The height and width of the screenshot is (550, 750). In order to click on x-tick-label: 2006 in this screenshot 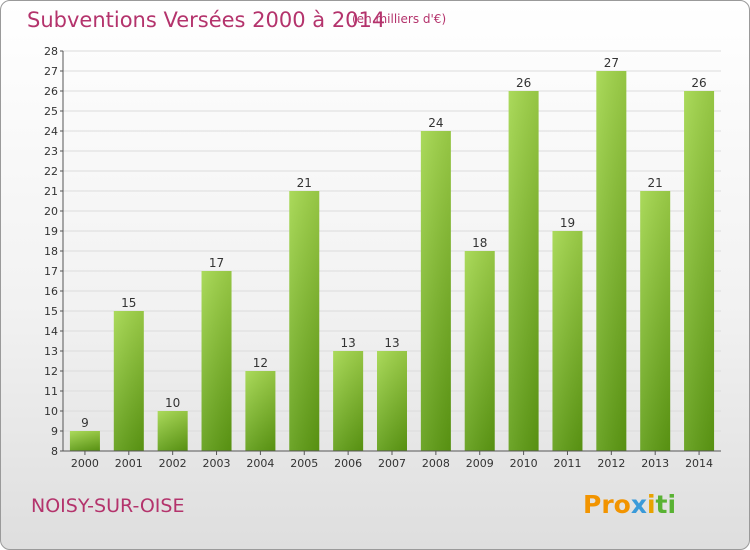, I will do `click(348, 463)`.